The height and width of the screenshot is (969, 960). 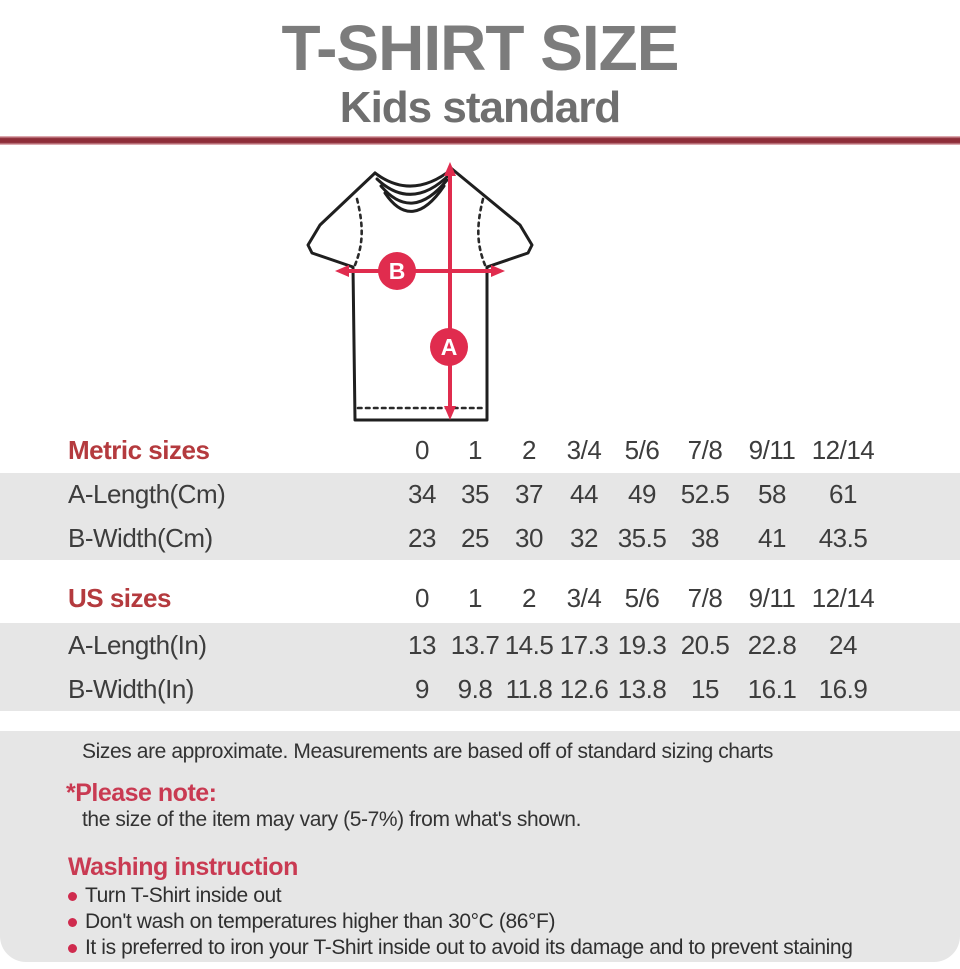 I want to click on table-cell: 49, so click(x=642, y=494).